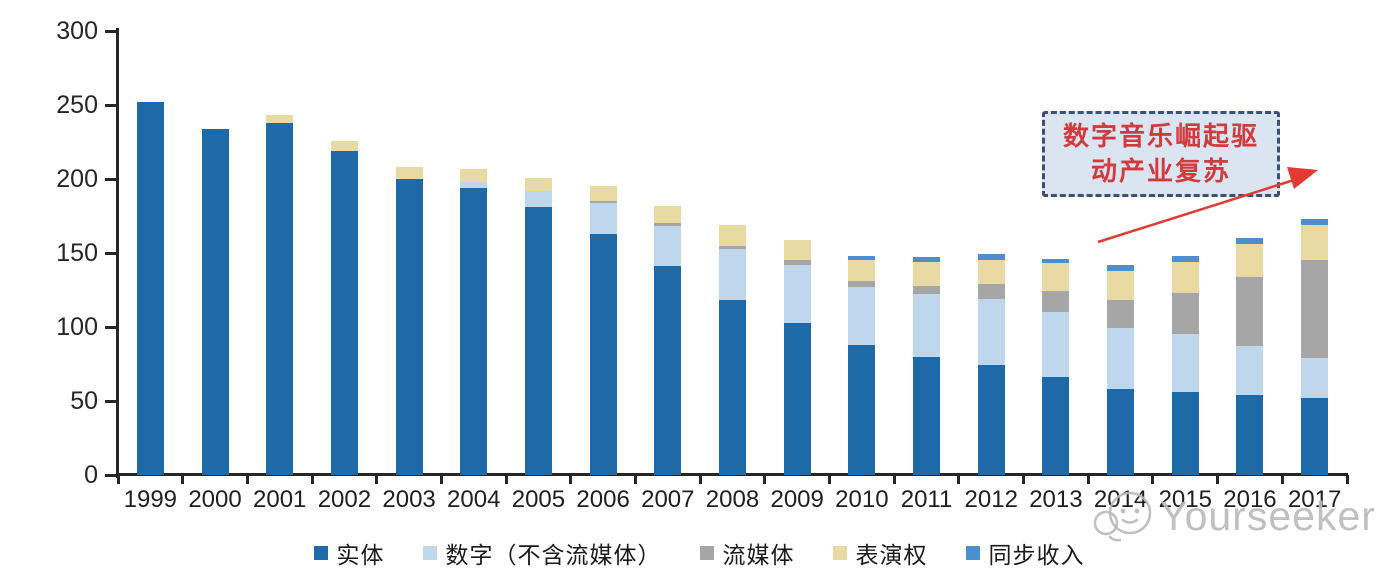  What do you see at coordinates (117, 253) in the screenshot?
I see `y-axis-line` at bounding box center [117, 253].